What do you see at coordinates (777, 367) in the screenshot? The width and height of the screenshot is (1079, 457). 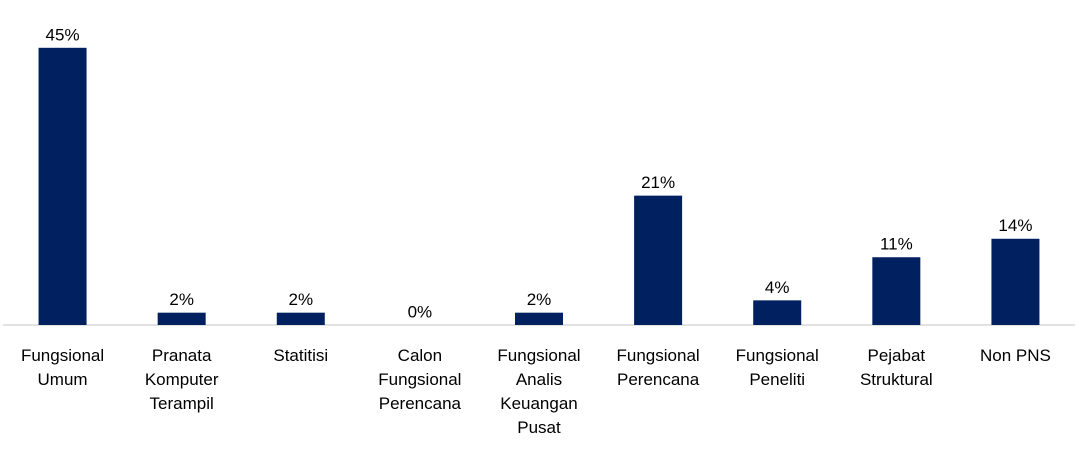 I see `x-tick-label: Fungsional Peneliti` at bounding box center [777, 367].